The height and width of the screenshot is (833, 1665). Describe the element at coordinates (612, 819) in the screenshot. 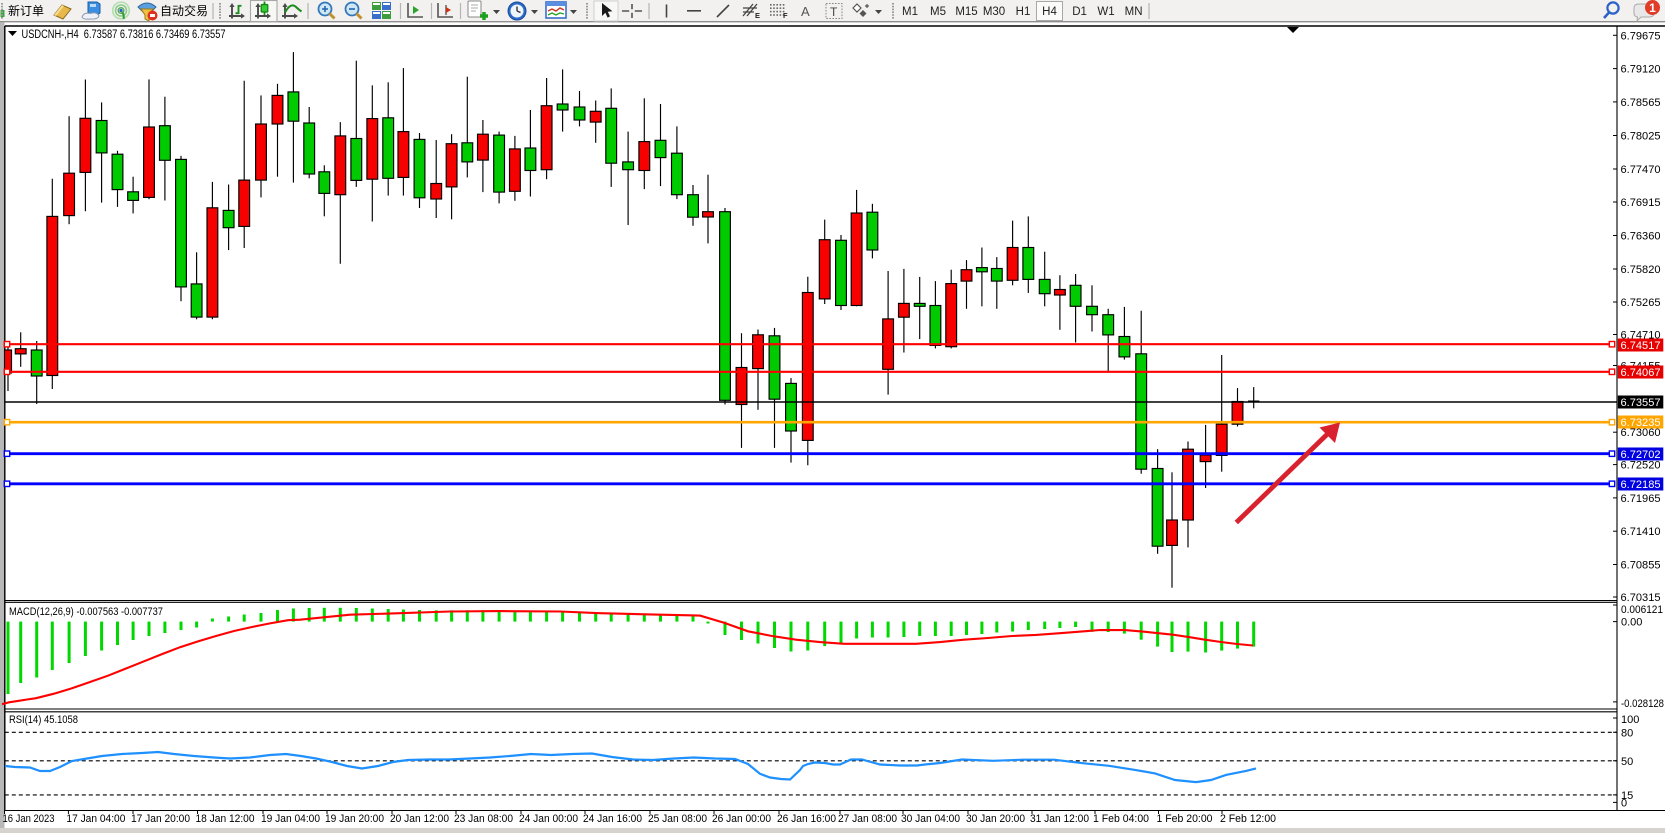

I see `svg-text: 24 Jan 16:00` at that location.